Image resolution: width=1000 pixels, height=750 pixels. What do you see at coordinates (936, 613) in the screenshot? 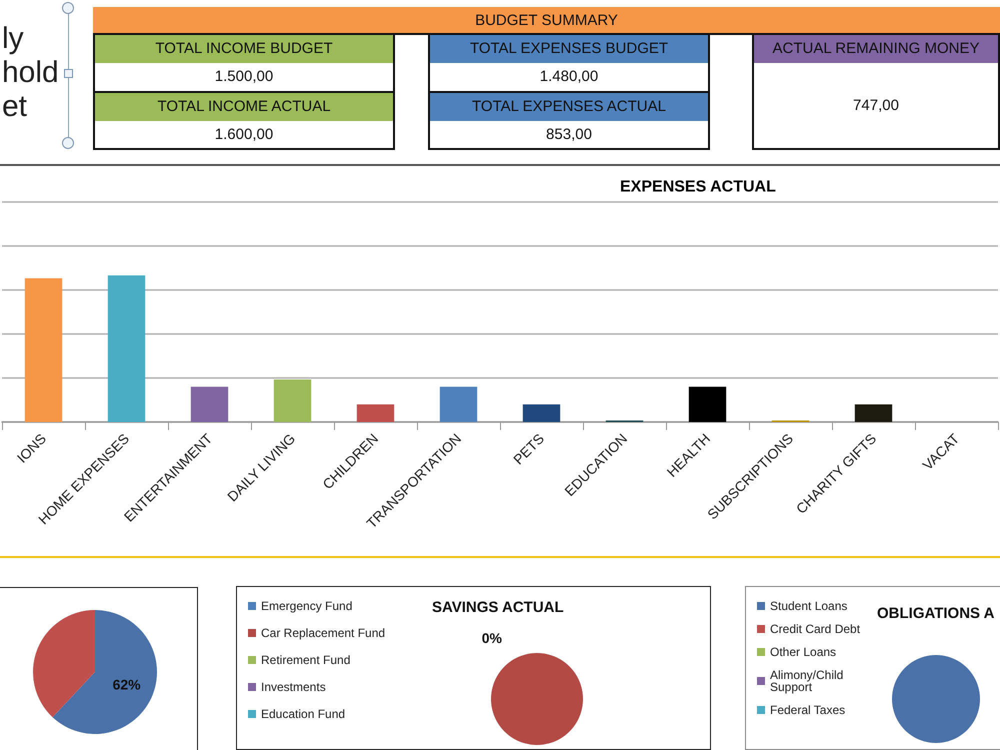
I see `chart-title: OBLIGATIONS A` at bounding box center [936, 613].